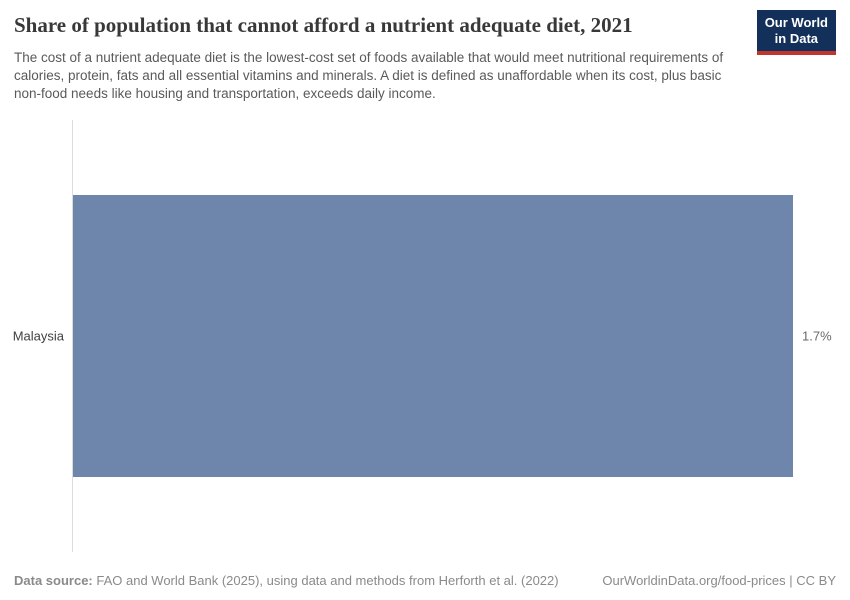 This screenshot has height=600, width=850. Describe the element at coordinates (817, 336) in the screenshot. I see `value-label: 1.7%` at that location.